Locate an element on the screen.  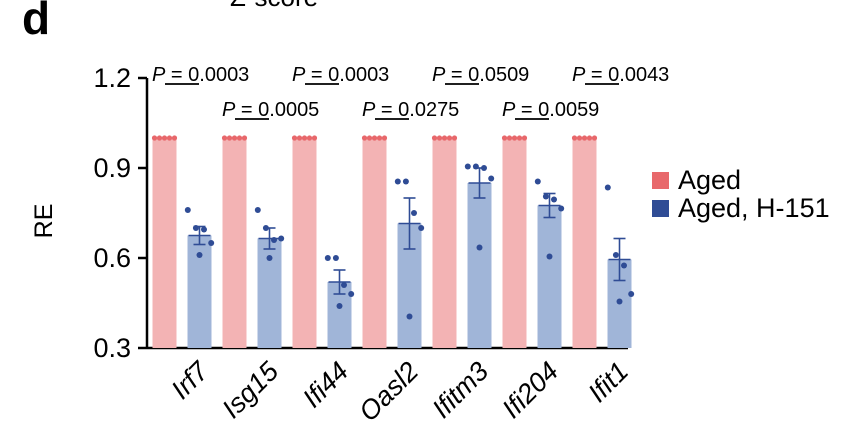
y-tick-label: 0.3 is located at coordinates (112, 348).